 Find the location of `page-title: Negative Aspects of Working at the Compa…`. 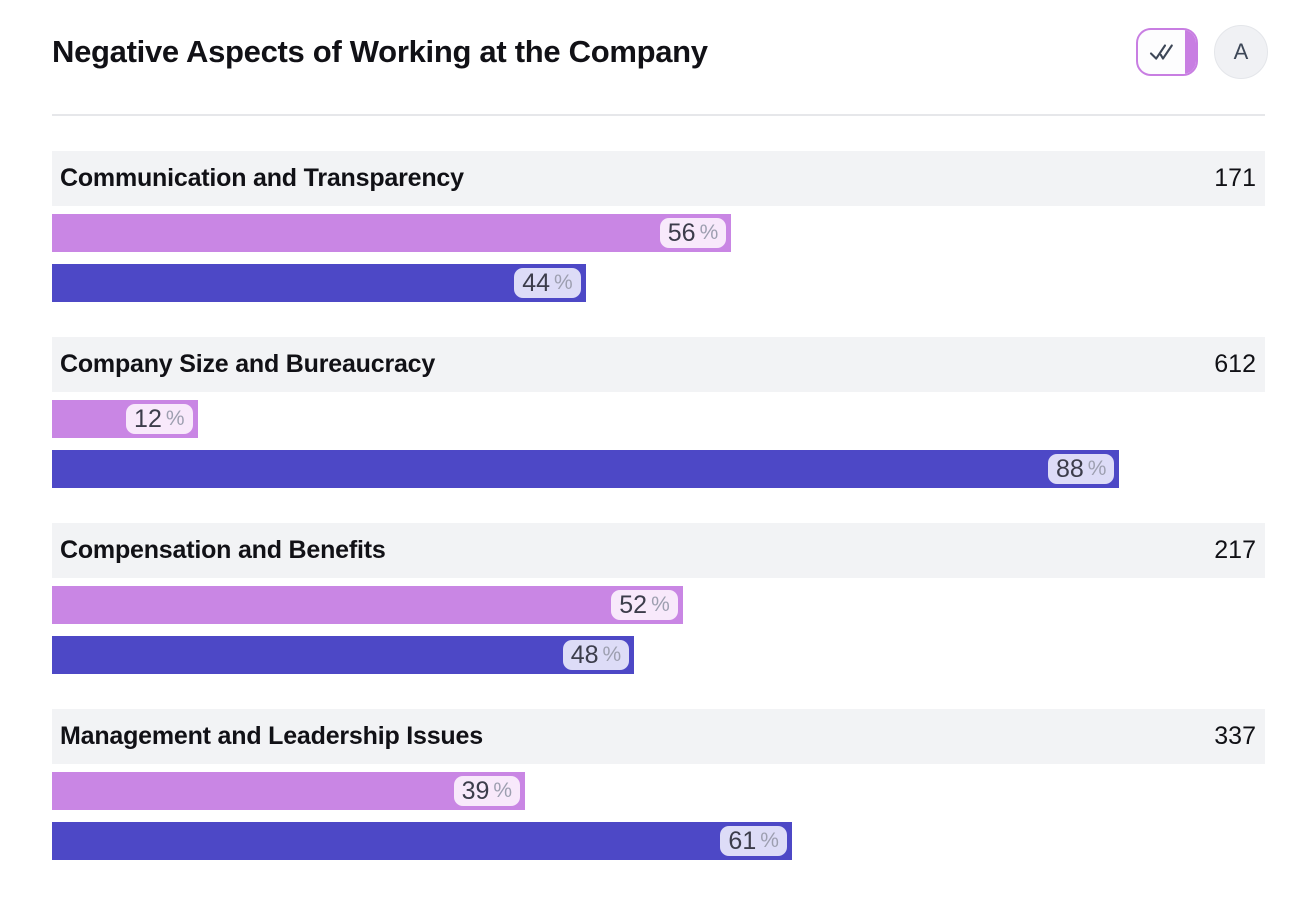

page-title: Negative Aspects of Working at the Compa… is located at coordinates (380, 51).